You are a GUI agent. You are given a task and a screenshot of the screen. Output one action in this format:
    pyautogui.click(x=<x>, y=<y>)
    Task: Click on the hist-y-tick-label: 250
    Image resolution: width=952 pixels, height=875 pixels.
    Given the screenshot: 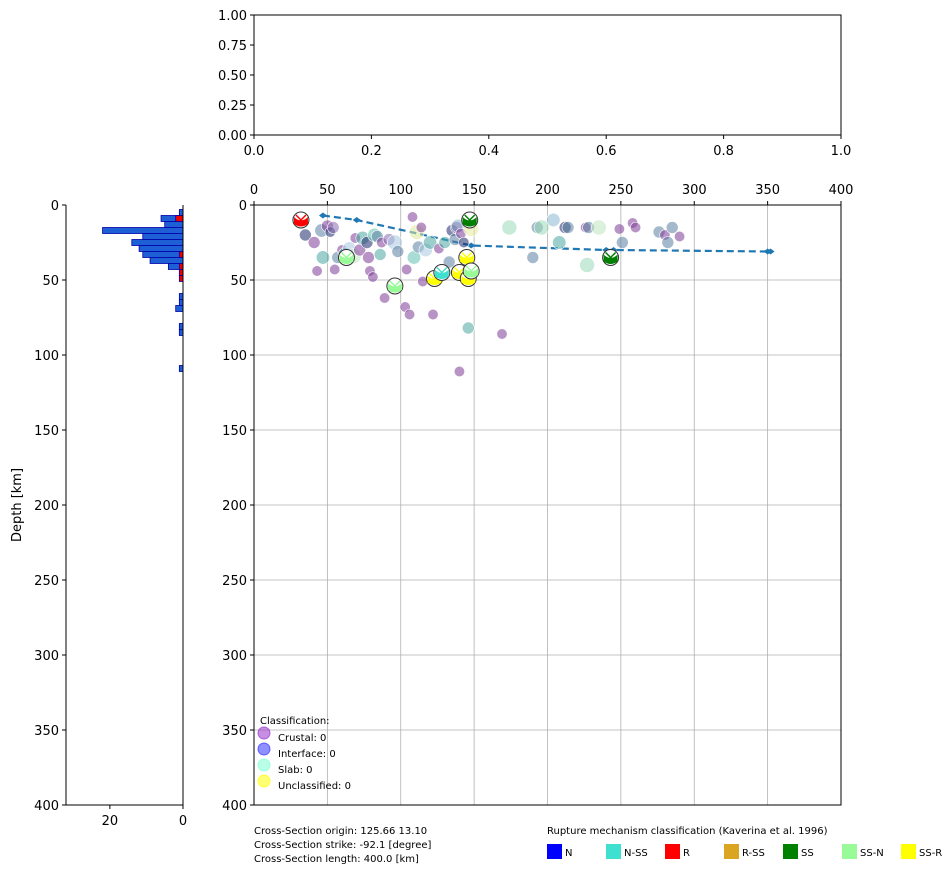 What is the action you would take?
    pyautogui.click(x=46, y=581)
    